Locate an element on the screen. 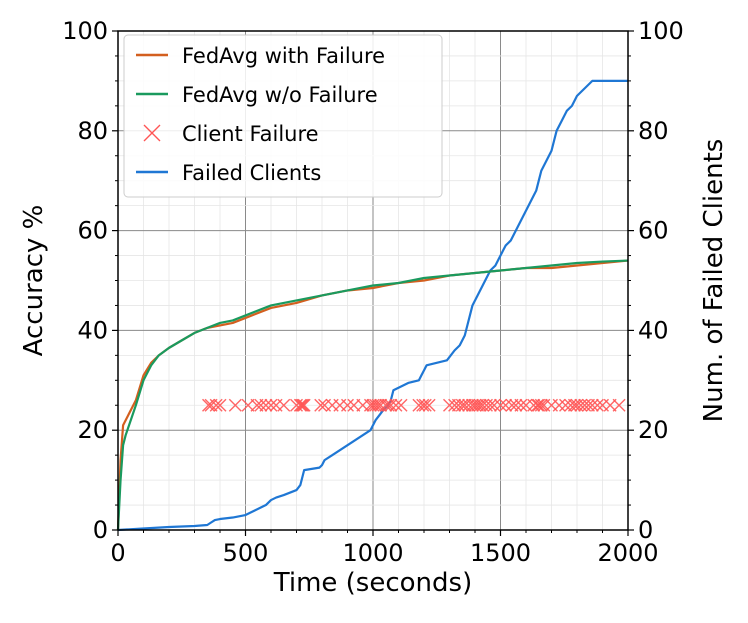 The width and height of the screenshot is (748, 623). y2-tick-label: 60 is located at coordinates (653, 231).